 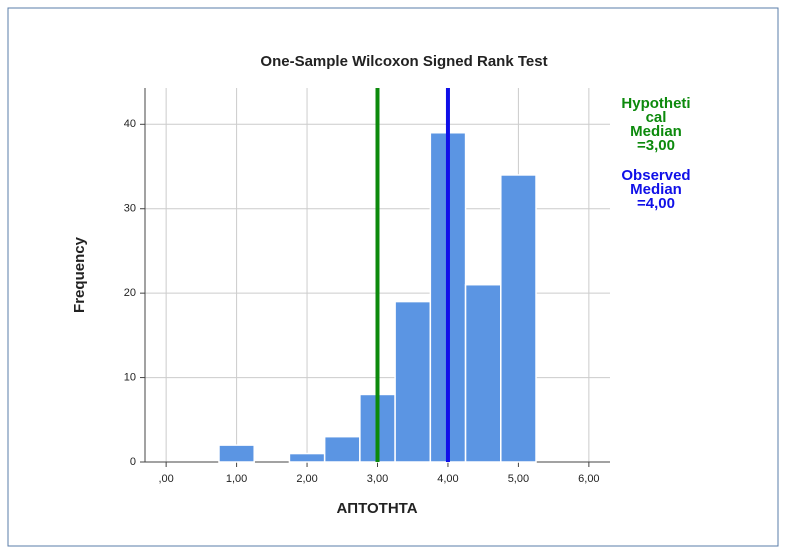 What do you see at coordinates (588, 479) in the screenshot?
I see `x-tick-label: 6,00` at bounding box center [588, 479].